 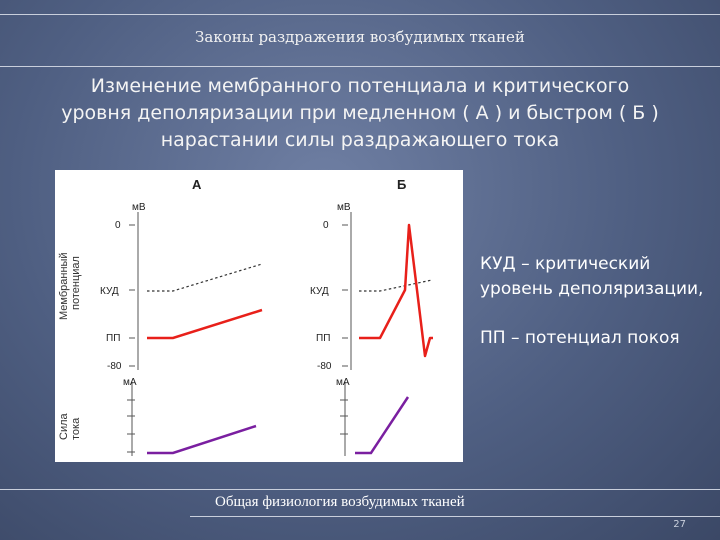 What do you see at coordinates (324, 366) in the screenshot?
I see `panel-b-tick-minus80: -80` at bounding box center [324, 366].